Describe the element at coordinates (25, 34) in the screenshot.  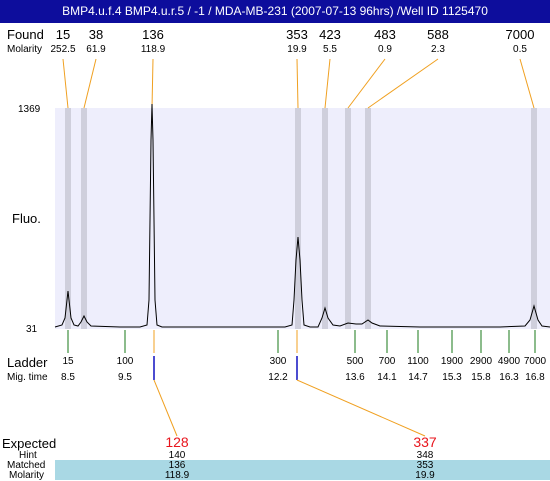
I see `found-label: Found` at that location.